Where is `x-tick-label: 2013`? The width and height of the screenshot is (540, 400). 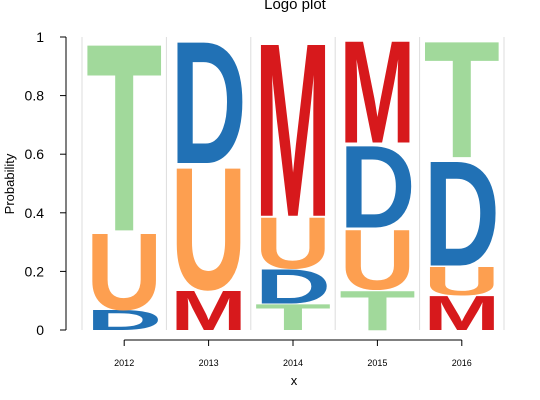 x-tick-label: 2013 is located at coordinates (209, 363).